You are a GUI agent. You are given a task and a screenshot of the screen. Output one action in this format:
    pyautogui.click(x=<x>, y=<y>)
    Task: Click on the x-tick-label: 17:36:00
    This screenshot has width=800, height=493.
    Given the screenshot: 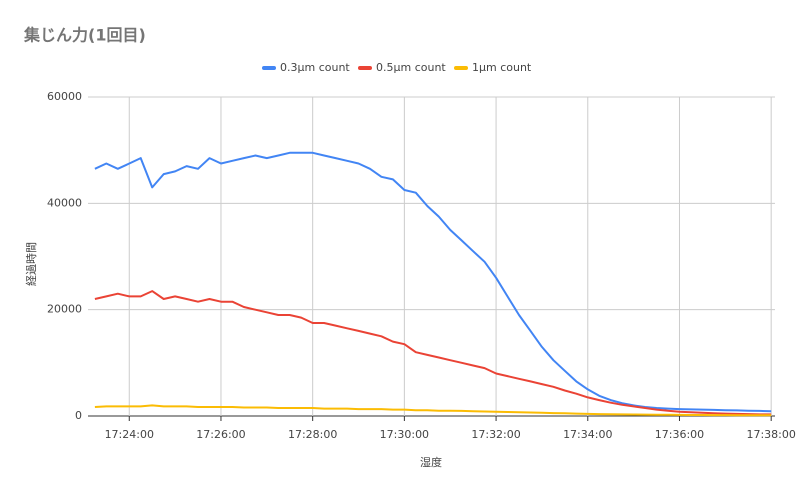 What is the action you would take?
    pyautogui.click(x=679, y=434)
    